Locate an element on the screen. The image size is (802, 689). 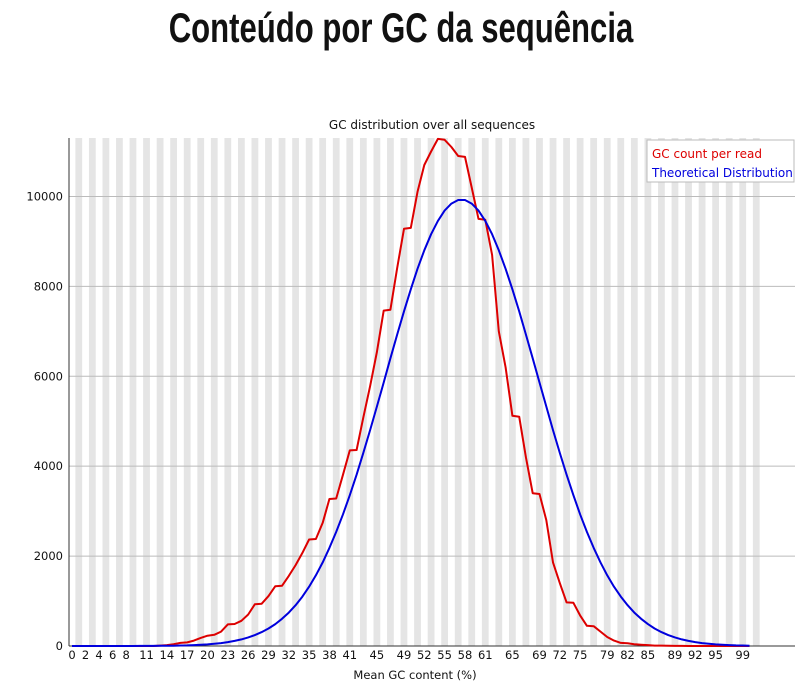
legend-box is located at coordinates (720, 161).